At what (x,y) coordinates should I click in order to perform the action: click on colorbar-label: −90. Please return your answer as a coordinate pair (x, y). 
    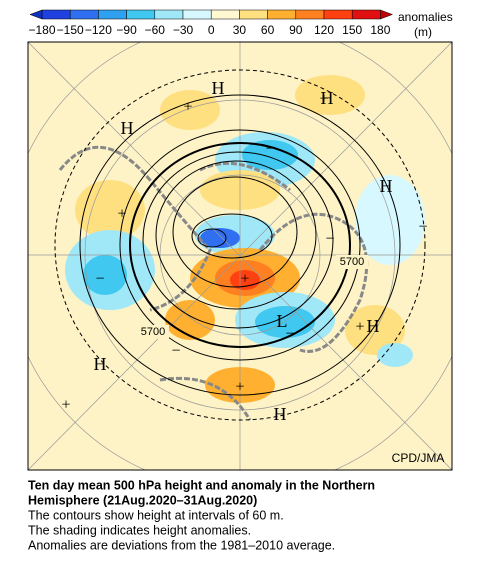
    Looking at the image, I should click on (126, 30).